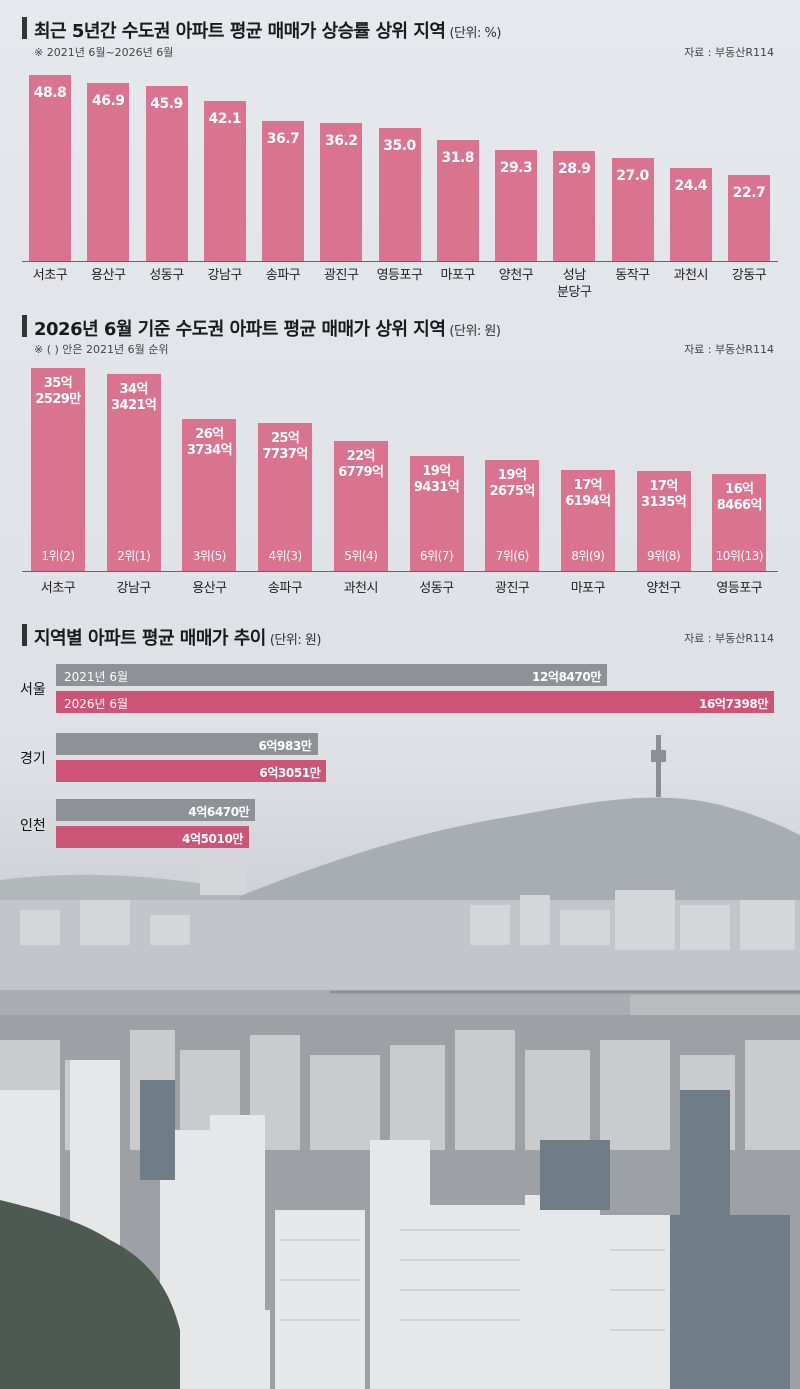 The height and width of the screenshot is (1389, 800). What do you see at coordinates (361, 588) in the screenshot?
I see `price-category-label: 과천시` at bounding box center [361, 588].